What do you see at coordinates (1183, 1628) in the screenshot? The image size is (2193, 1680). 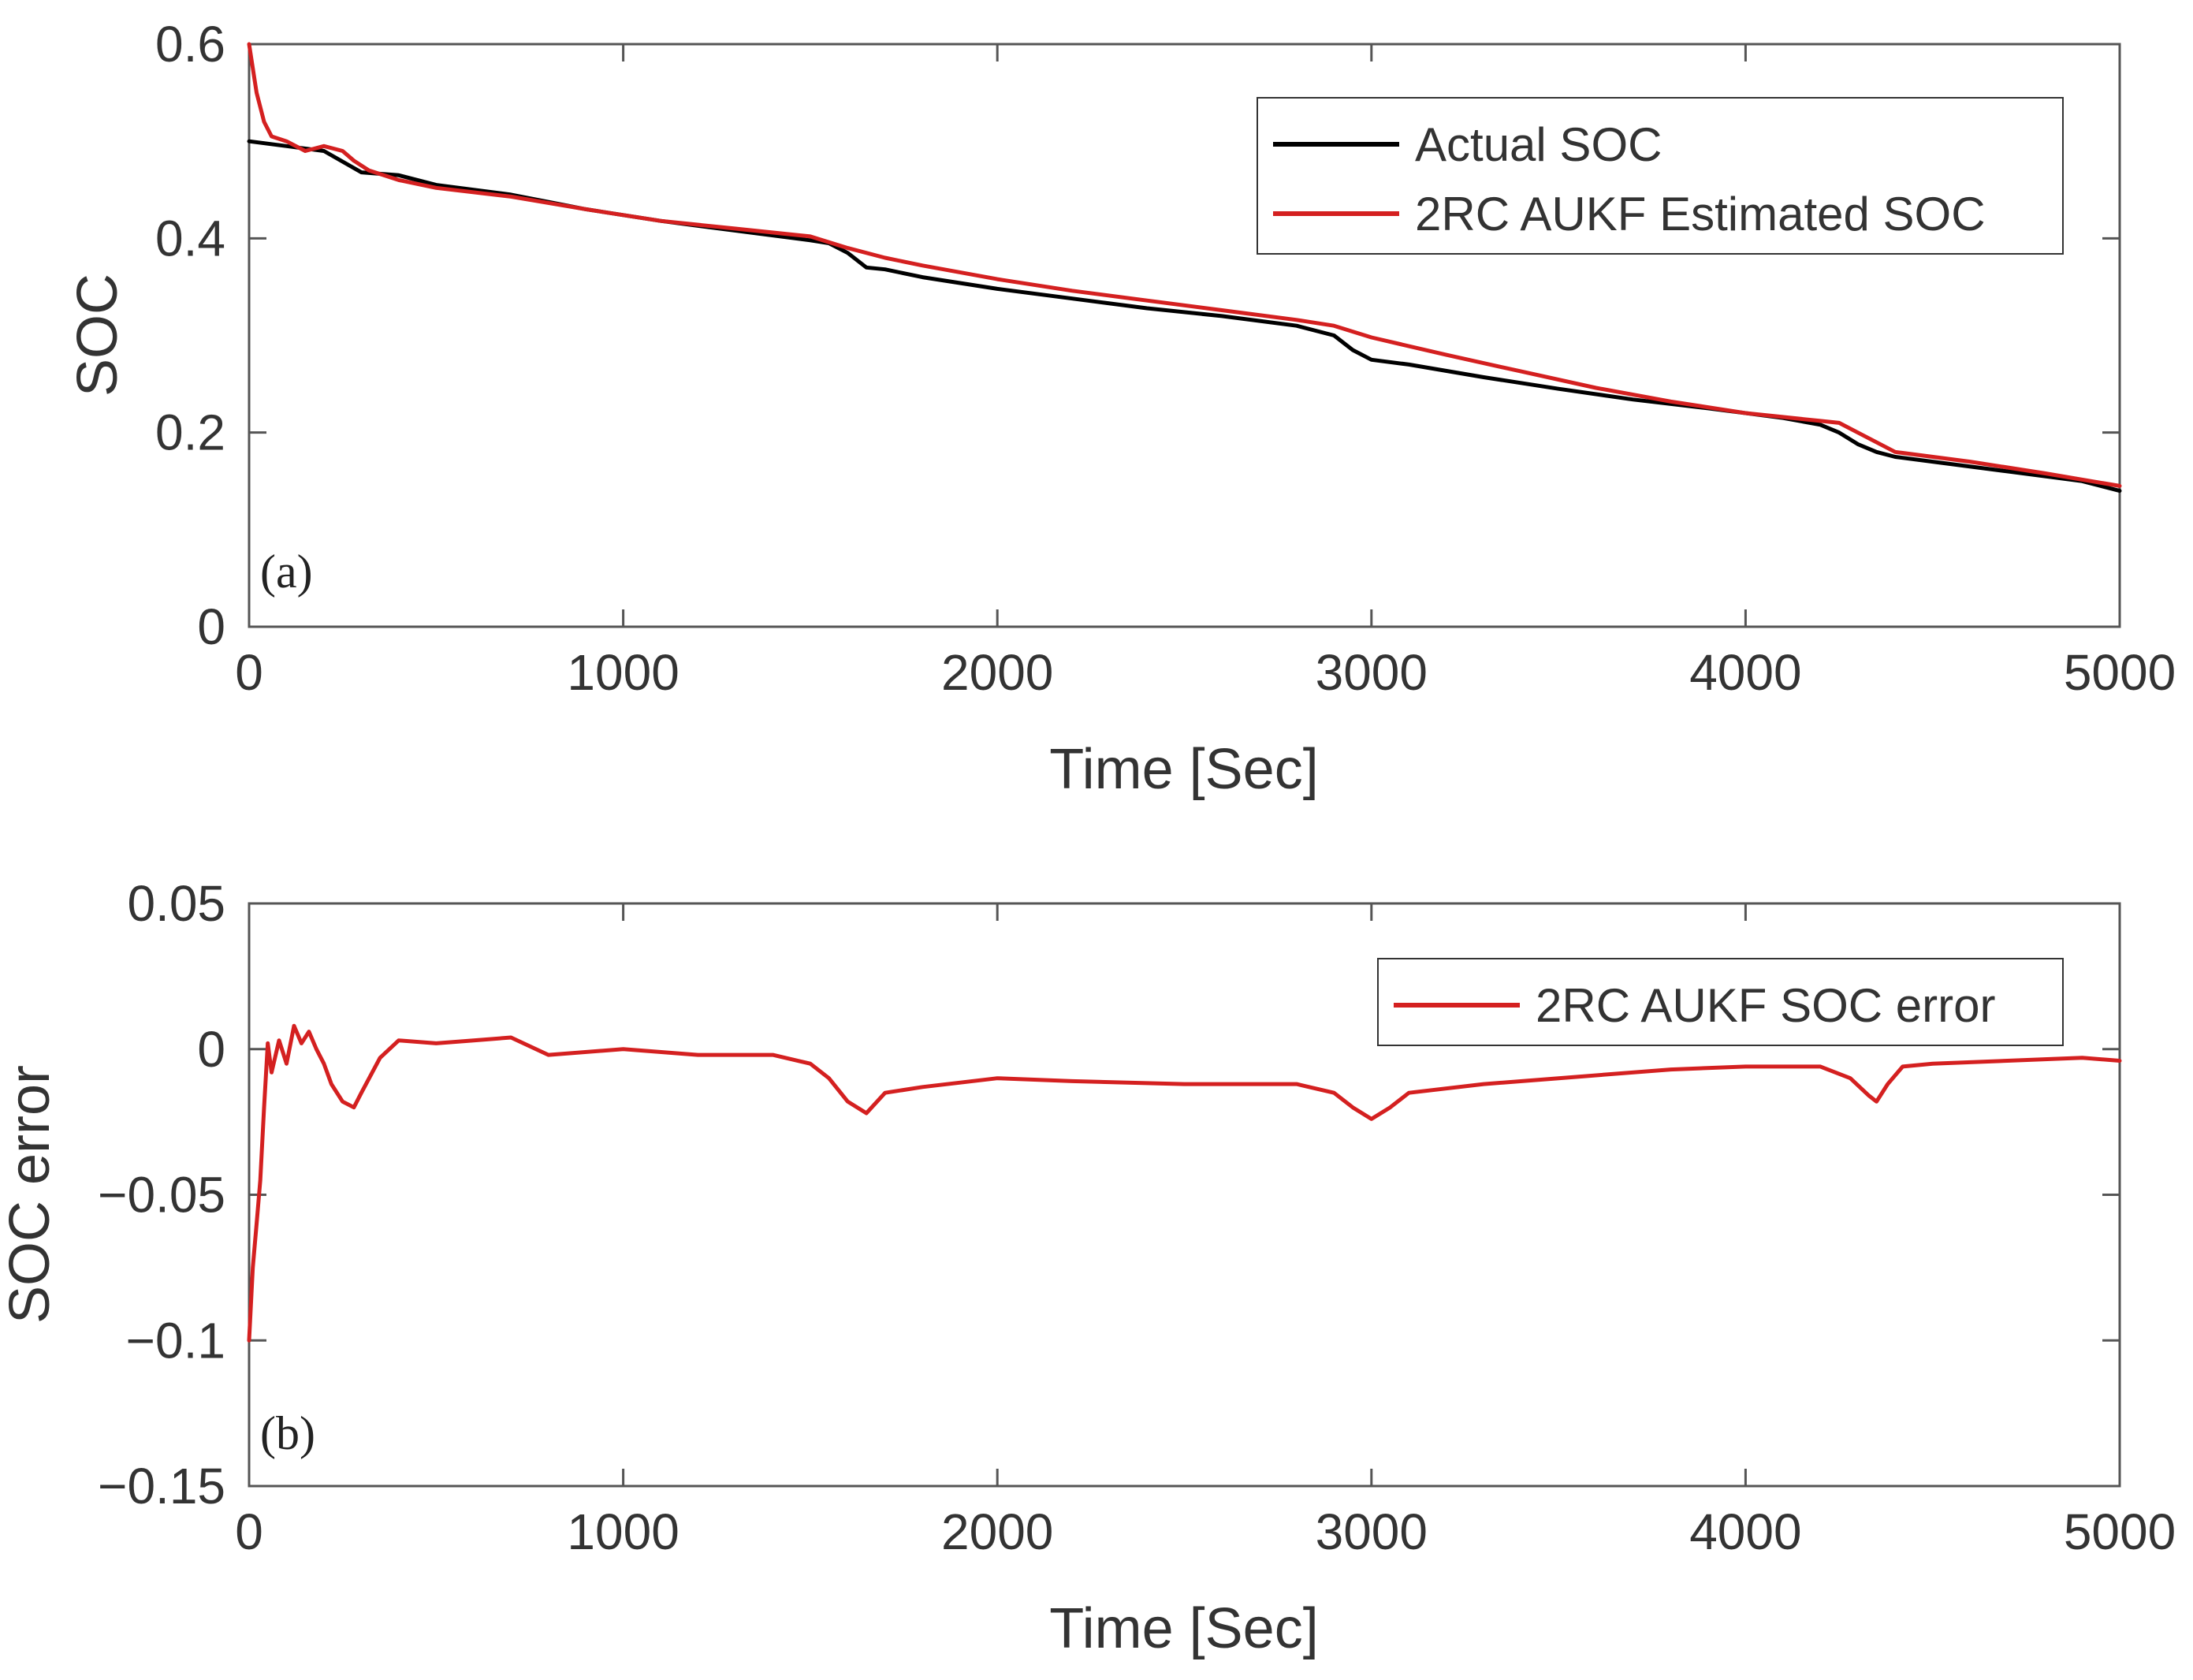 I see `x-axis-label-b: Time [Sec]` at bounding box center [1183, 1628].